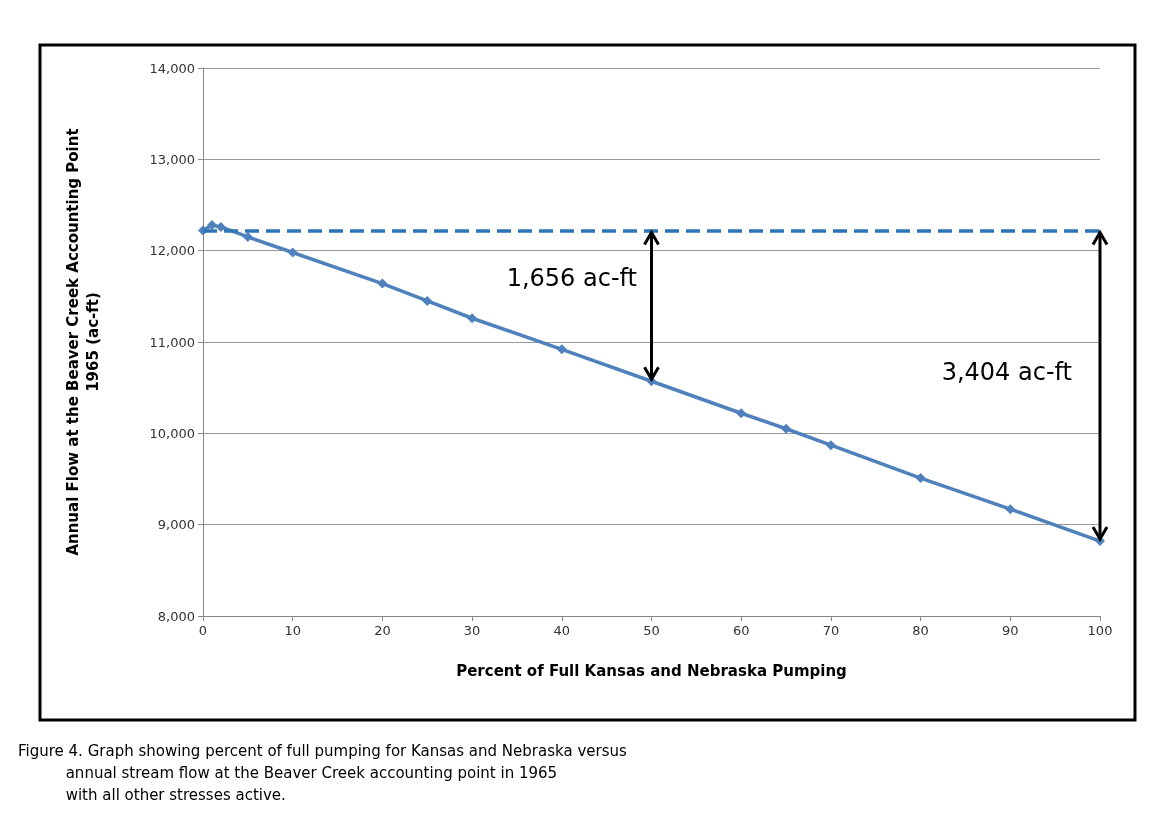  I want to click on x-tick-label: 40, so click(562, 630).